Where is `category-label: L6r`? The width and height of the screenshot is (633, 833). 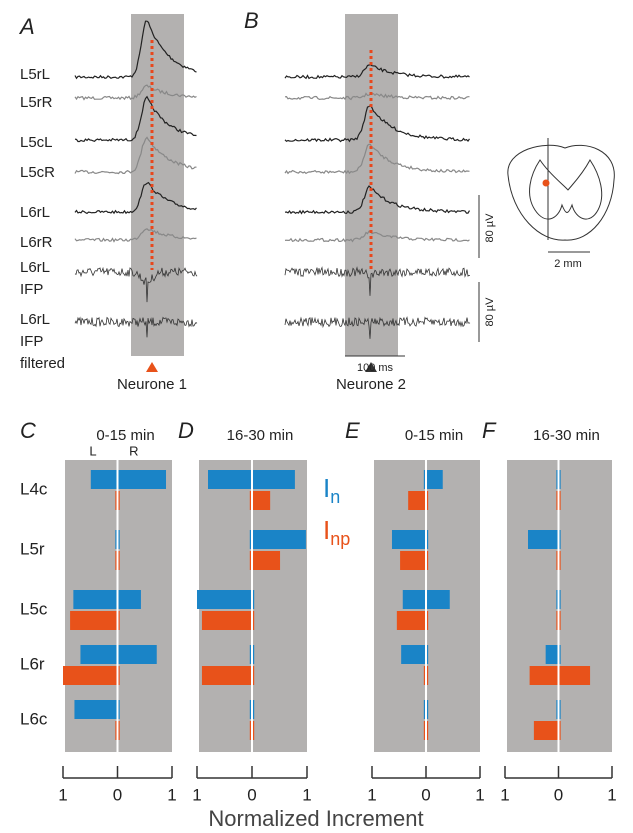 category-label: L6r is located at coordinates (32, 663).